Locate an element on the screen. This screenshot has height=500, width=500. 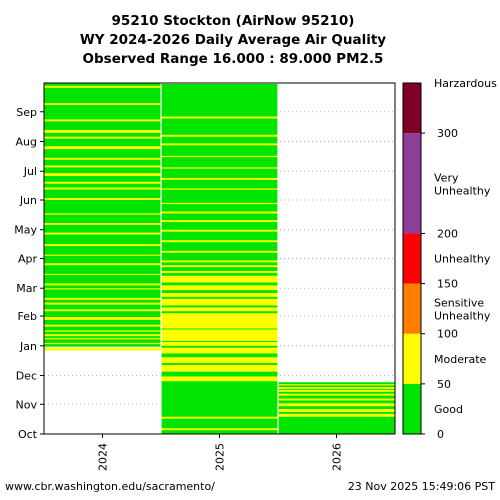
footer-source: www.cbr.washington.edu/sacramento/ is located at coordinates (110, 486).